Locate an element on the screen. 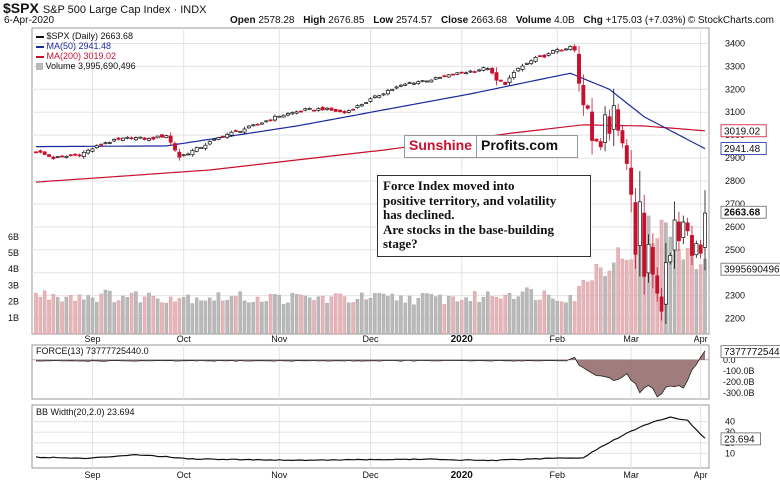 This screenshot has height=483, width=780. close-value: 2663.68 is located at coordinates (489, 20).